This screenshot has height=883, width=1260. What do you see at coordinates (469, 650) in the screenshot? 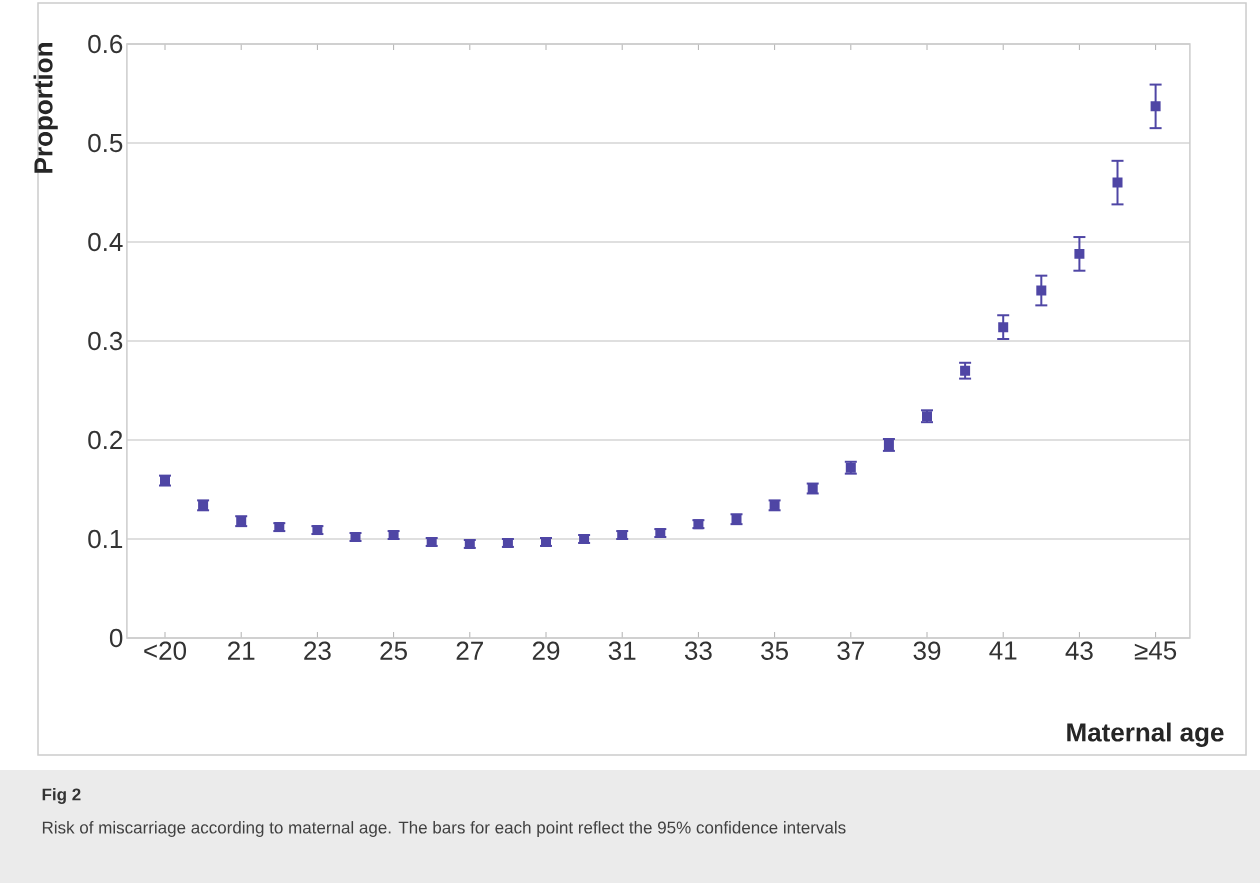
I see `x-tick-label: 27` at bounding box center [469, 650].